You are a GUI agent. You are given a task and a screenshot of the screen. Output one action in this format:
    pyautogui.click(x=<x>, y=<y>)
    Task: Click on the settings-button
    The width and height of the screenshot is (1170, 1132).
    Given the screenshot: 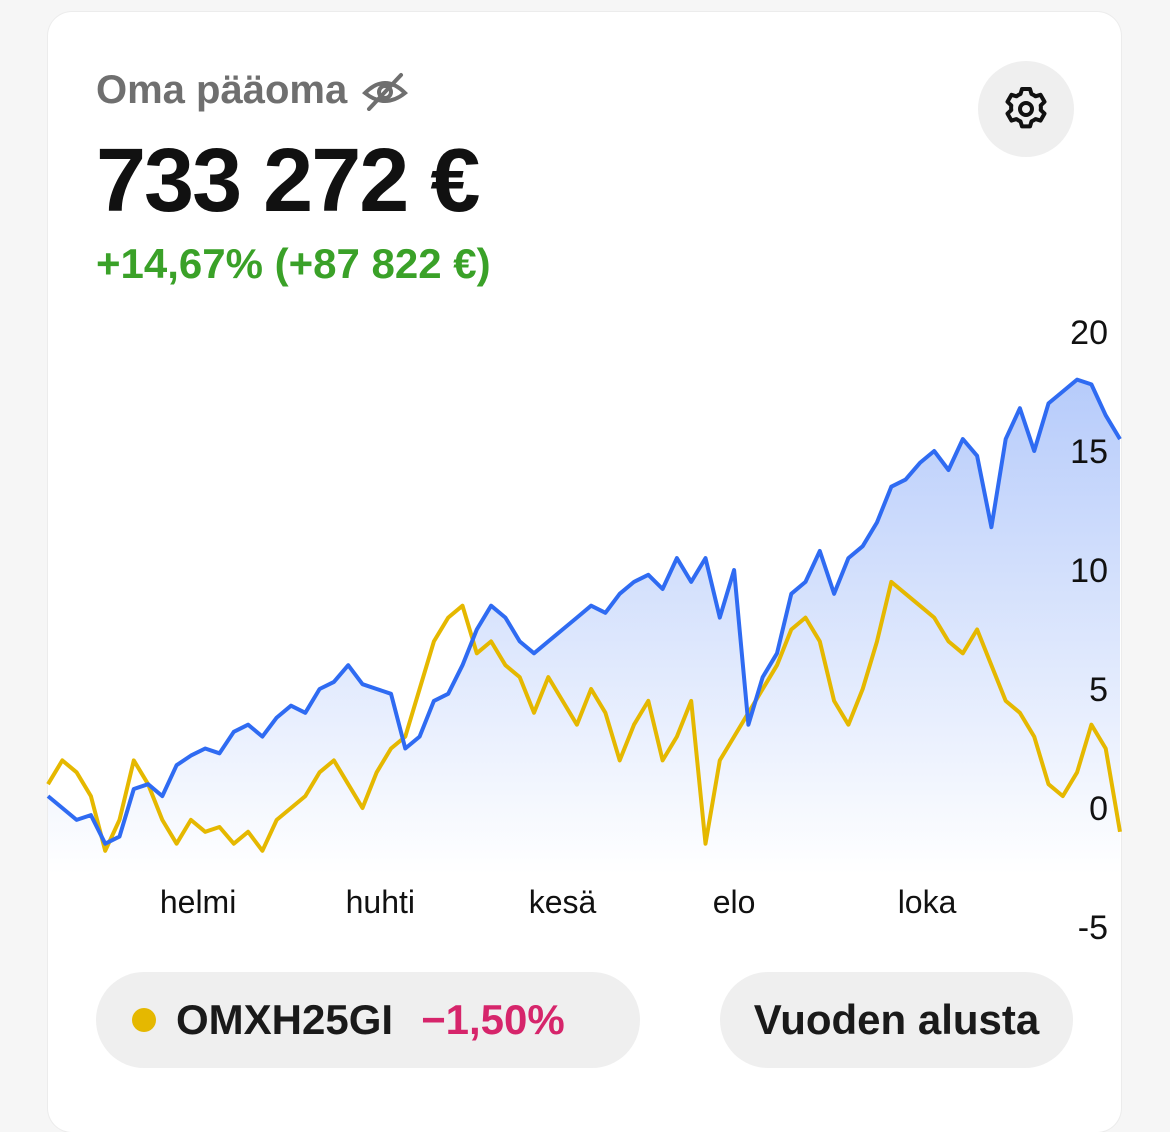 What is the action you would take?
    pyautogui.click(x=1026, y=109)
    